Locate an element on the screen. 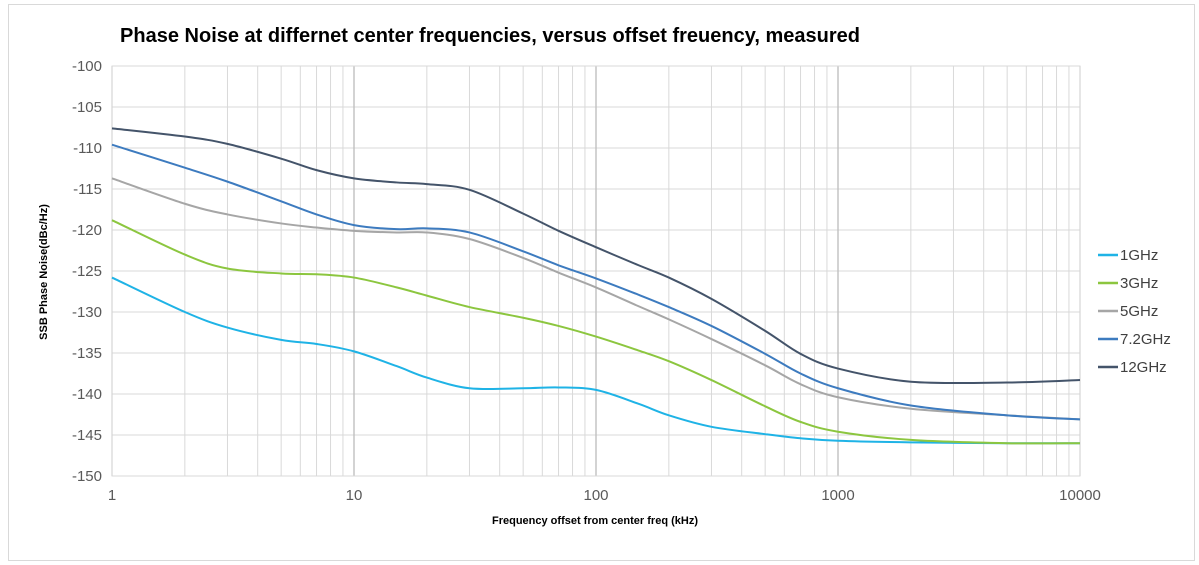 This screenshot has height=565, width=1199. y-tick-label: -120 is located at coordinates (87, 230).